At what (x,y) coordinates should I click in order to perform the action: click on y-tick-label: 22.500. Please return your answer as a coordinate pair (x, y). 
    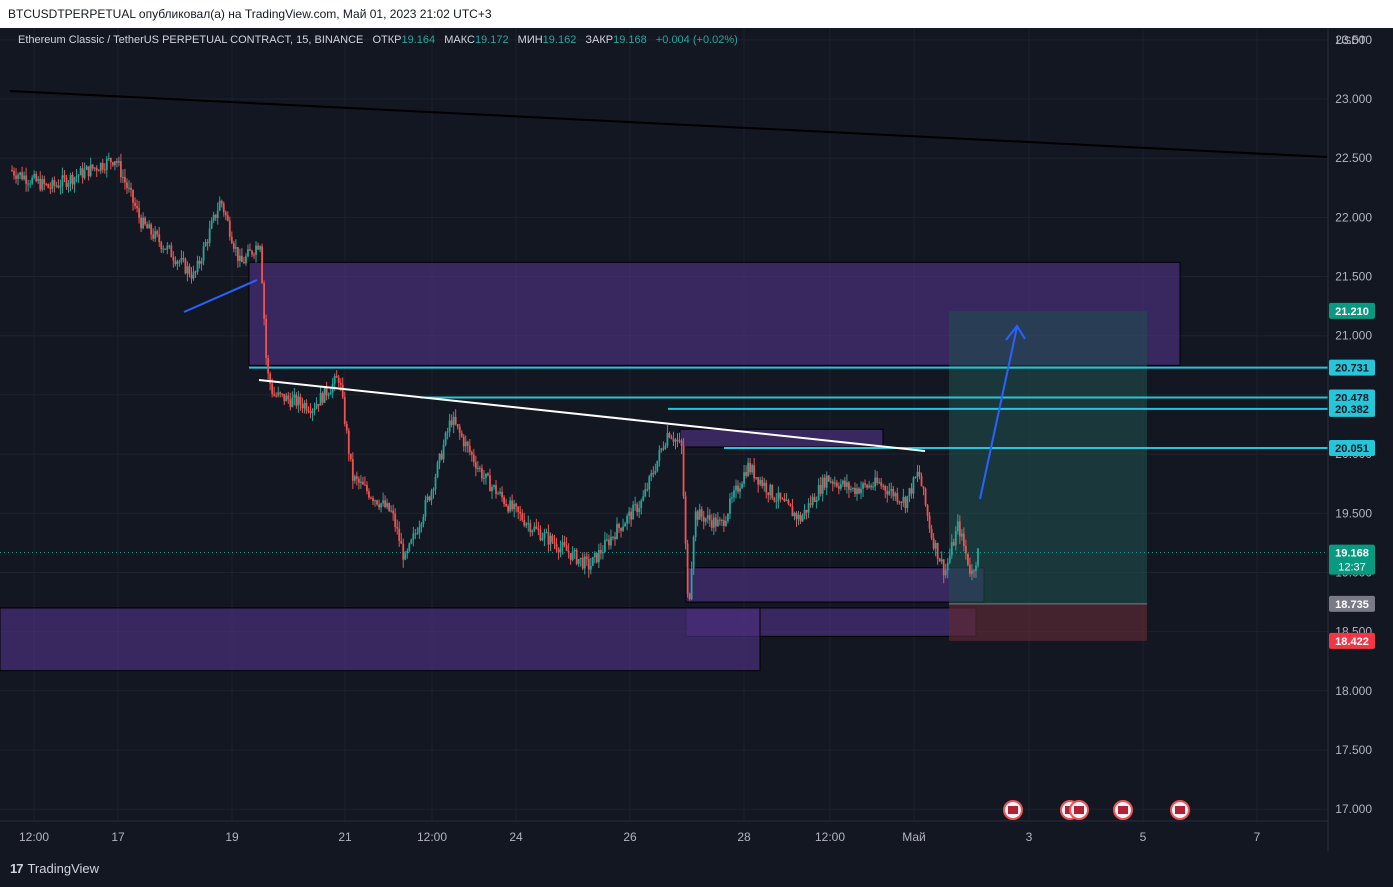
    Looking at the image, I should click on (1353, 158).